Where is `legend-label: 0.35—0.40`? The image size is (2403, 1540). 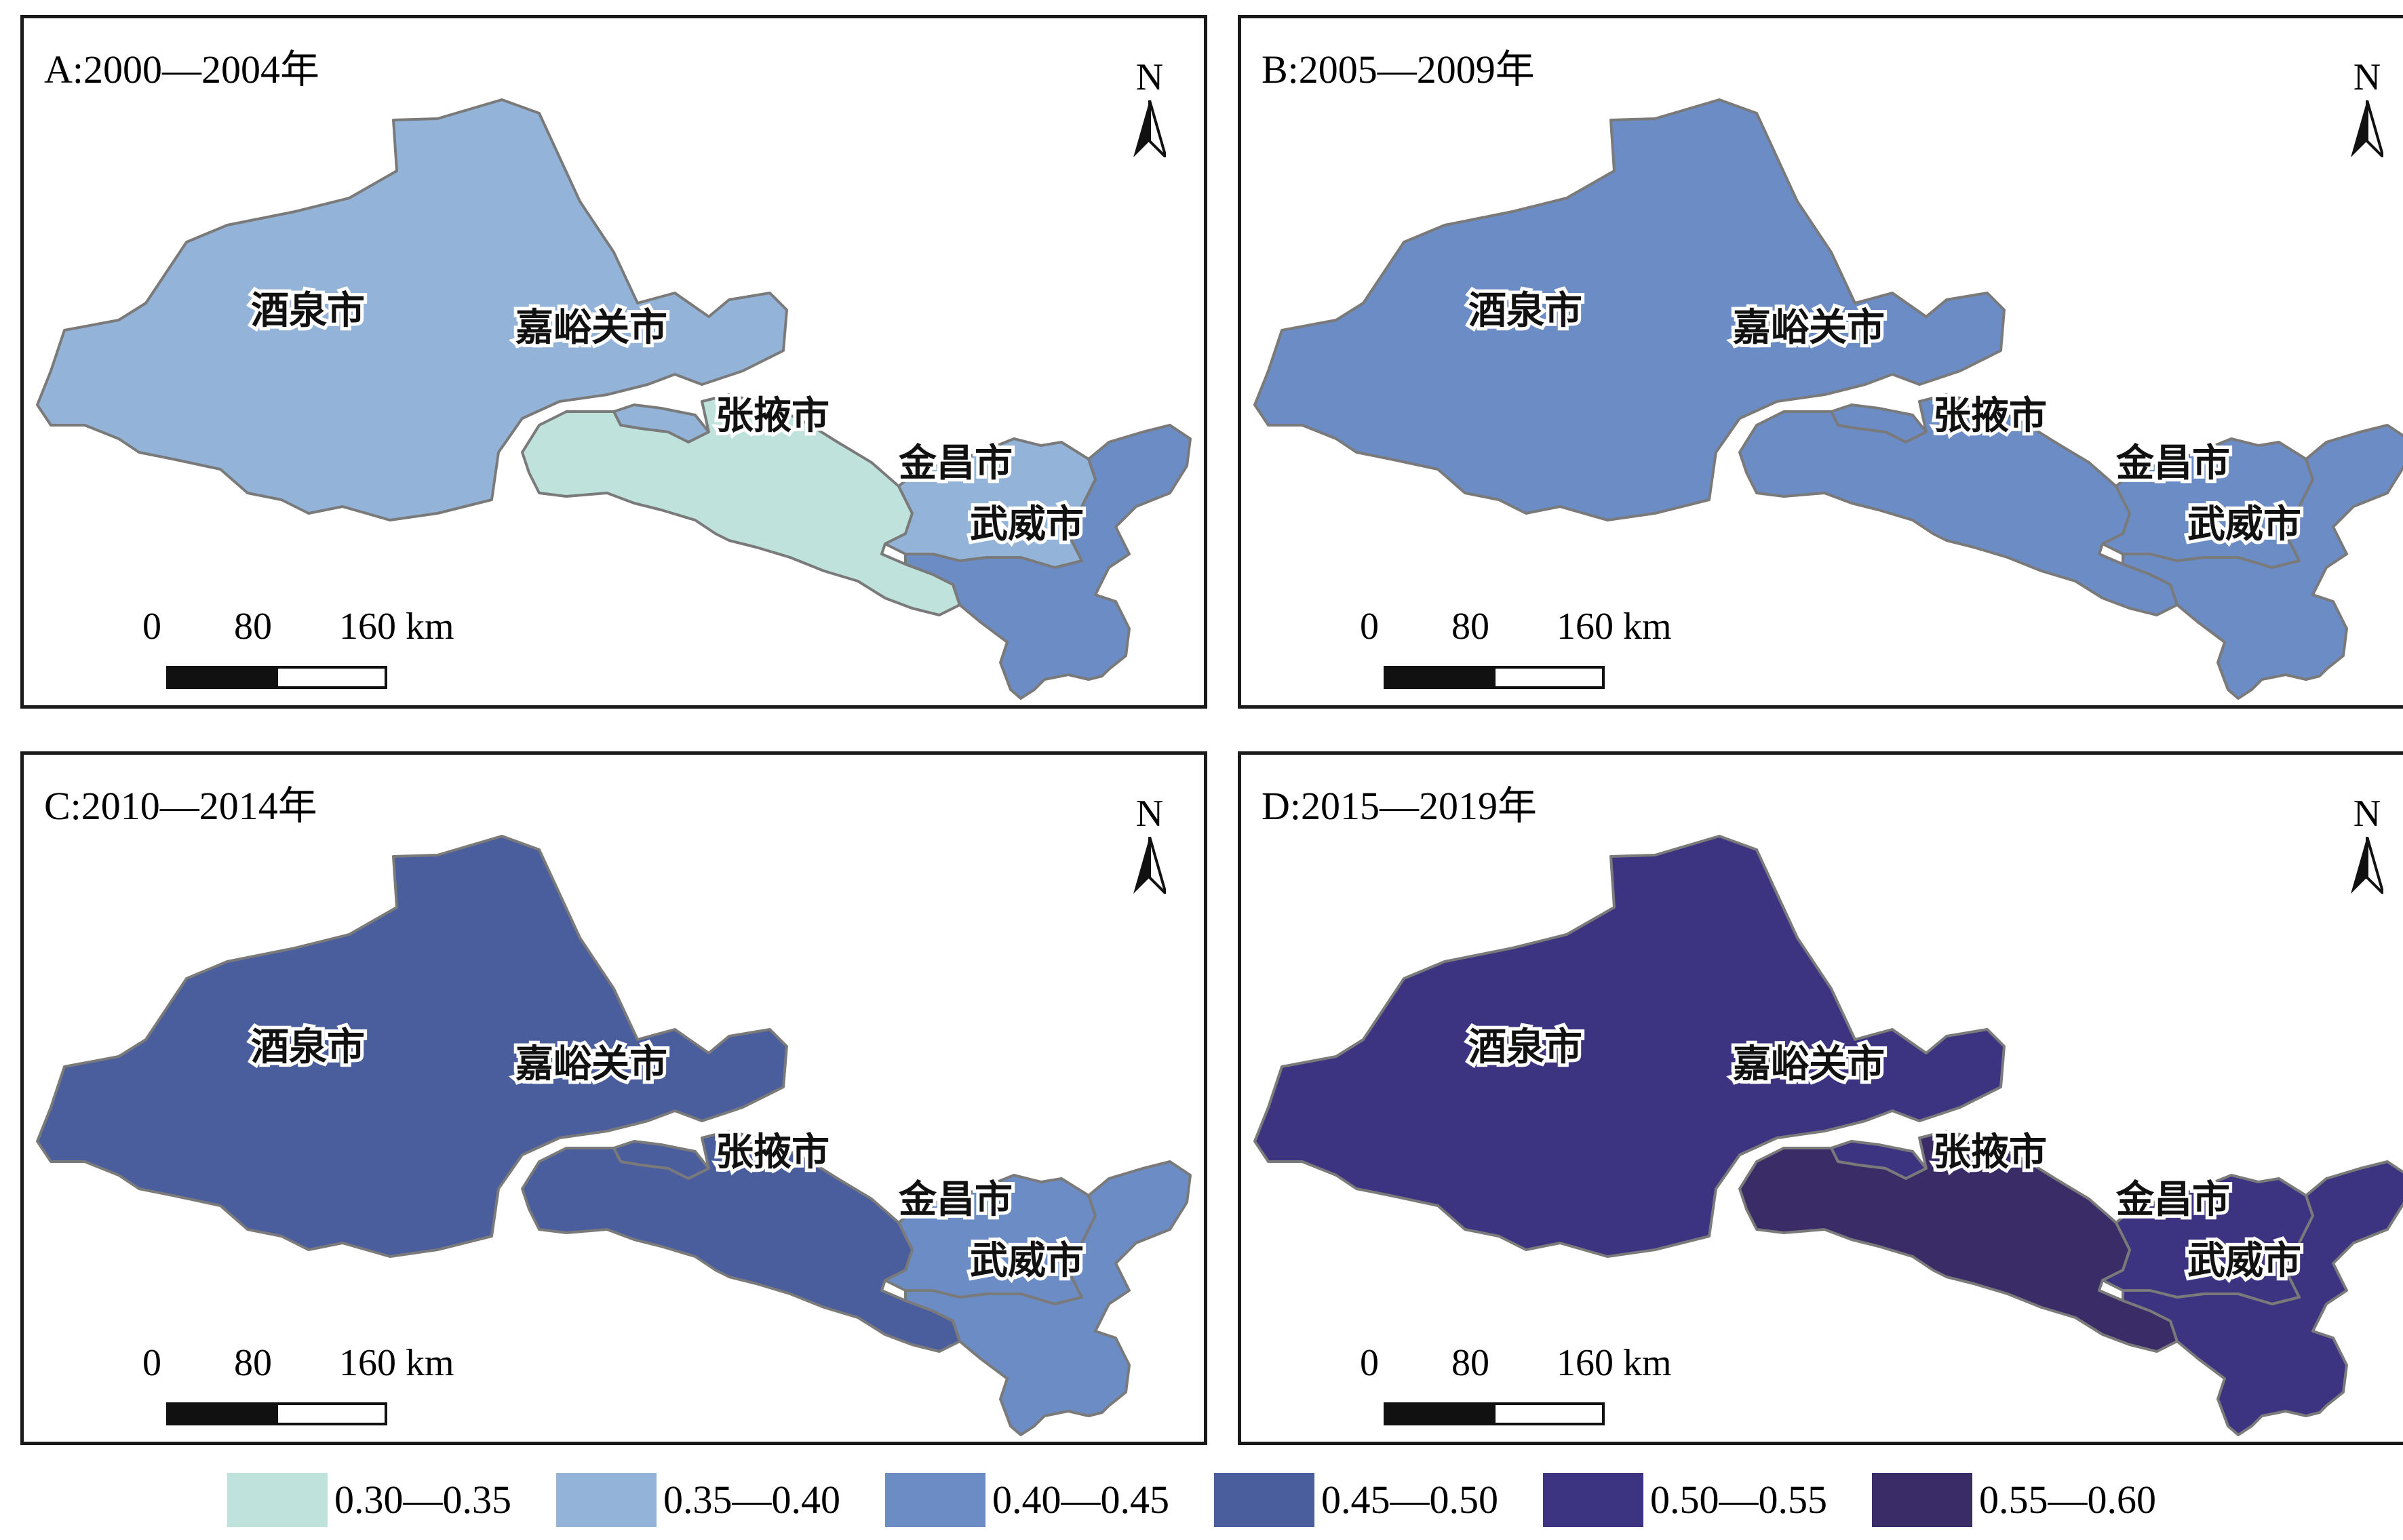
legend-label: 0.35—0.40 is located at coordinates (752, 1500).